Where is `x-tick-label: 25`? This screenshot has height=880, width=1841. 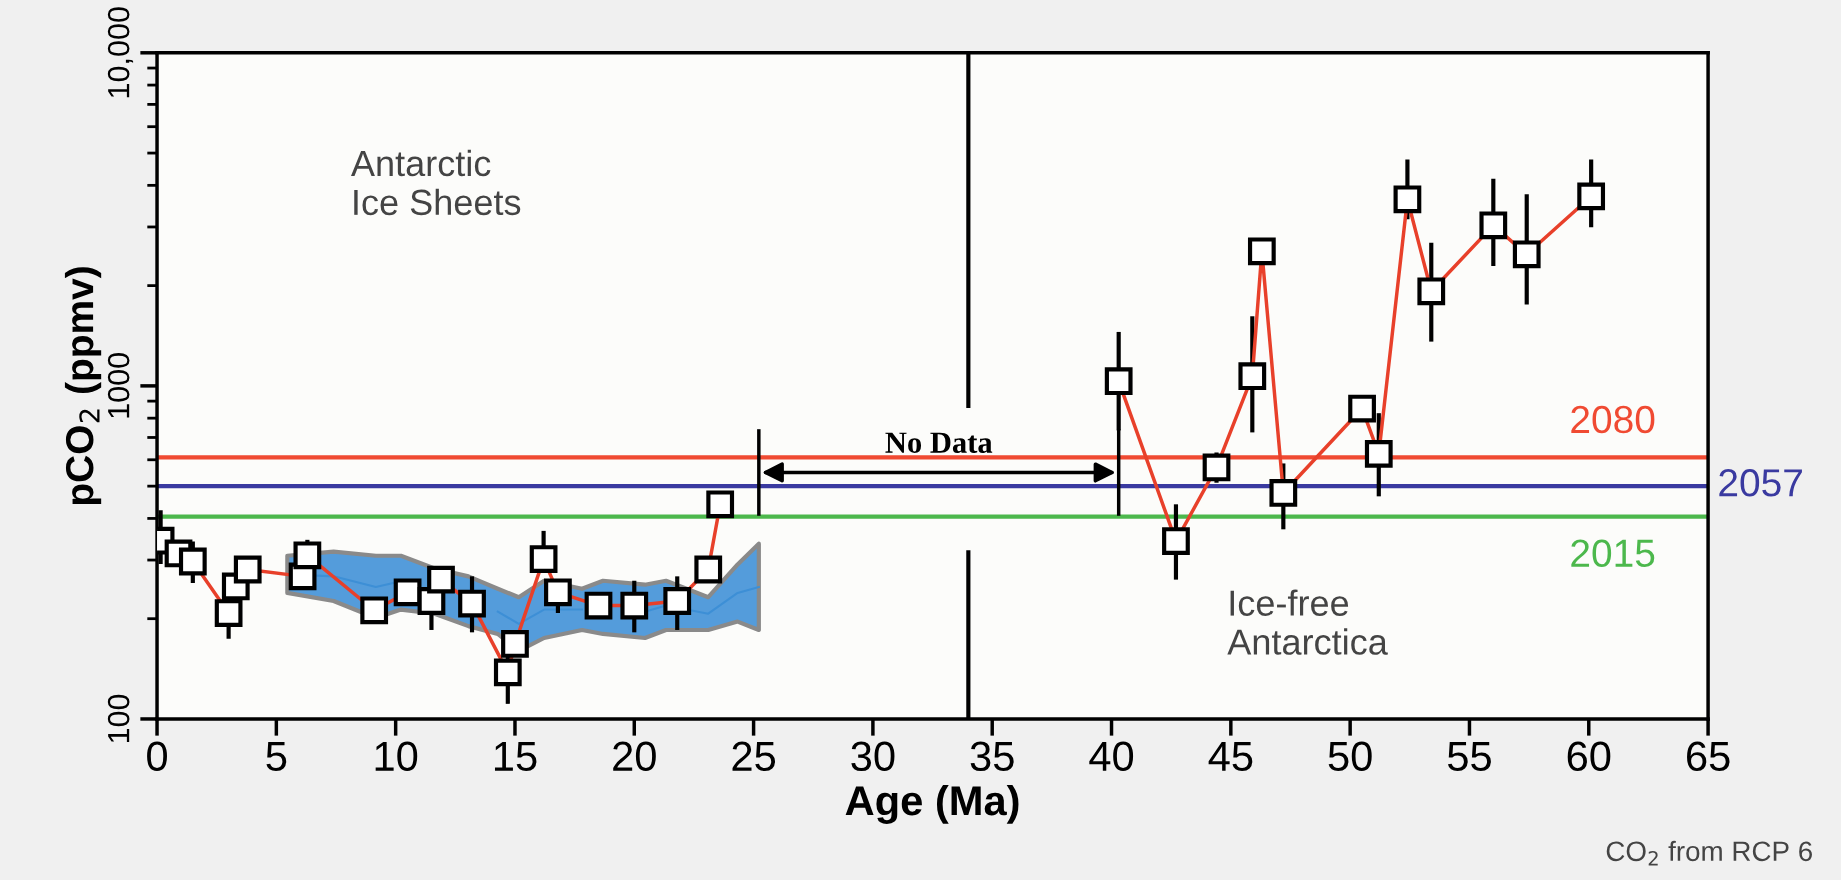
x-tick-label: 25 is located at coordinates (754, 756).